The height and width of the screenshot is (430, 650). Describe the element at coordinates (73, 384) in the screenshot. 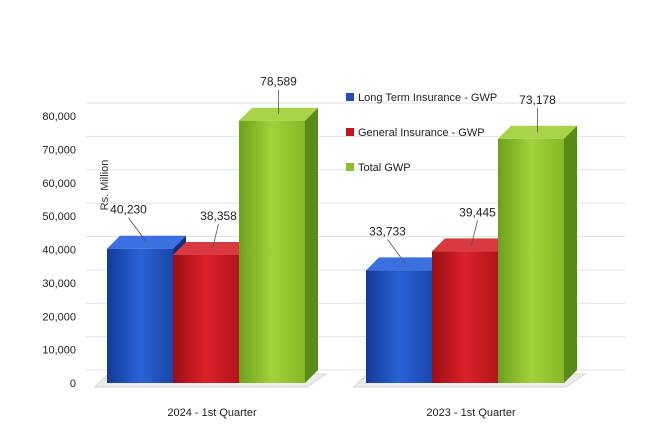

I see `y-tick-label: 0` at that location.